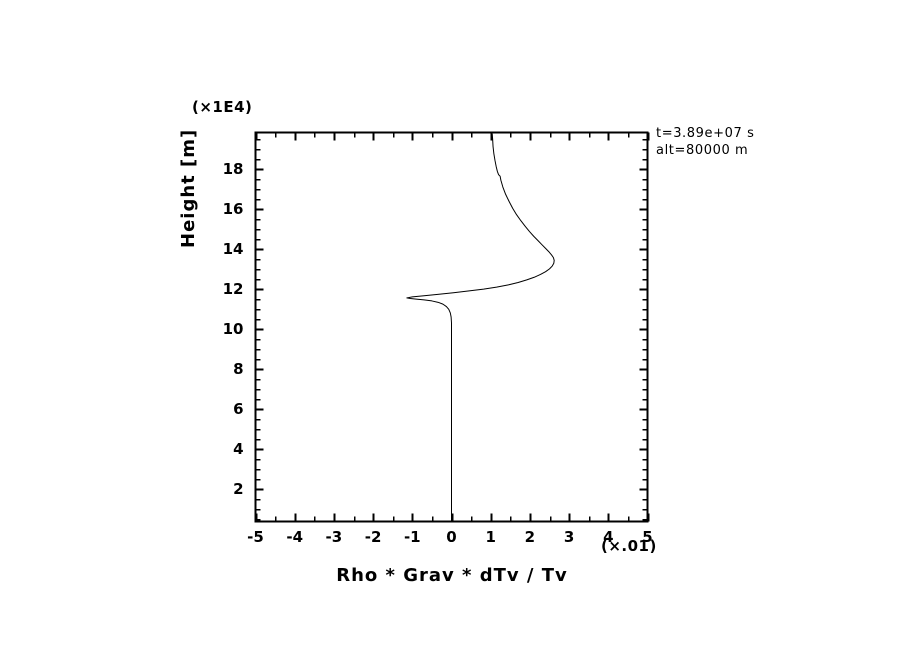  What do you see at coordinates (490, 536) in the screenshot?
I see `x-tick-label: 1` at bounding box center [490, 536].